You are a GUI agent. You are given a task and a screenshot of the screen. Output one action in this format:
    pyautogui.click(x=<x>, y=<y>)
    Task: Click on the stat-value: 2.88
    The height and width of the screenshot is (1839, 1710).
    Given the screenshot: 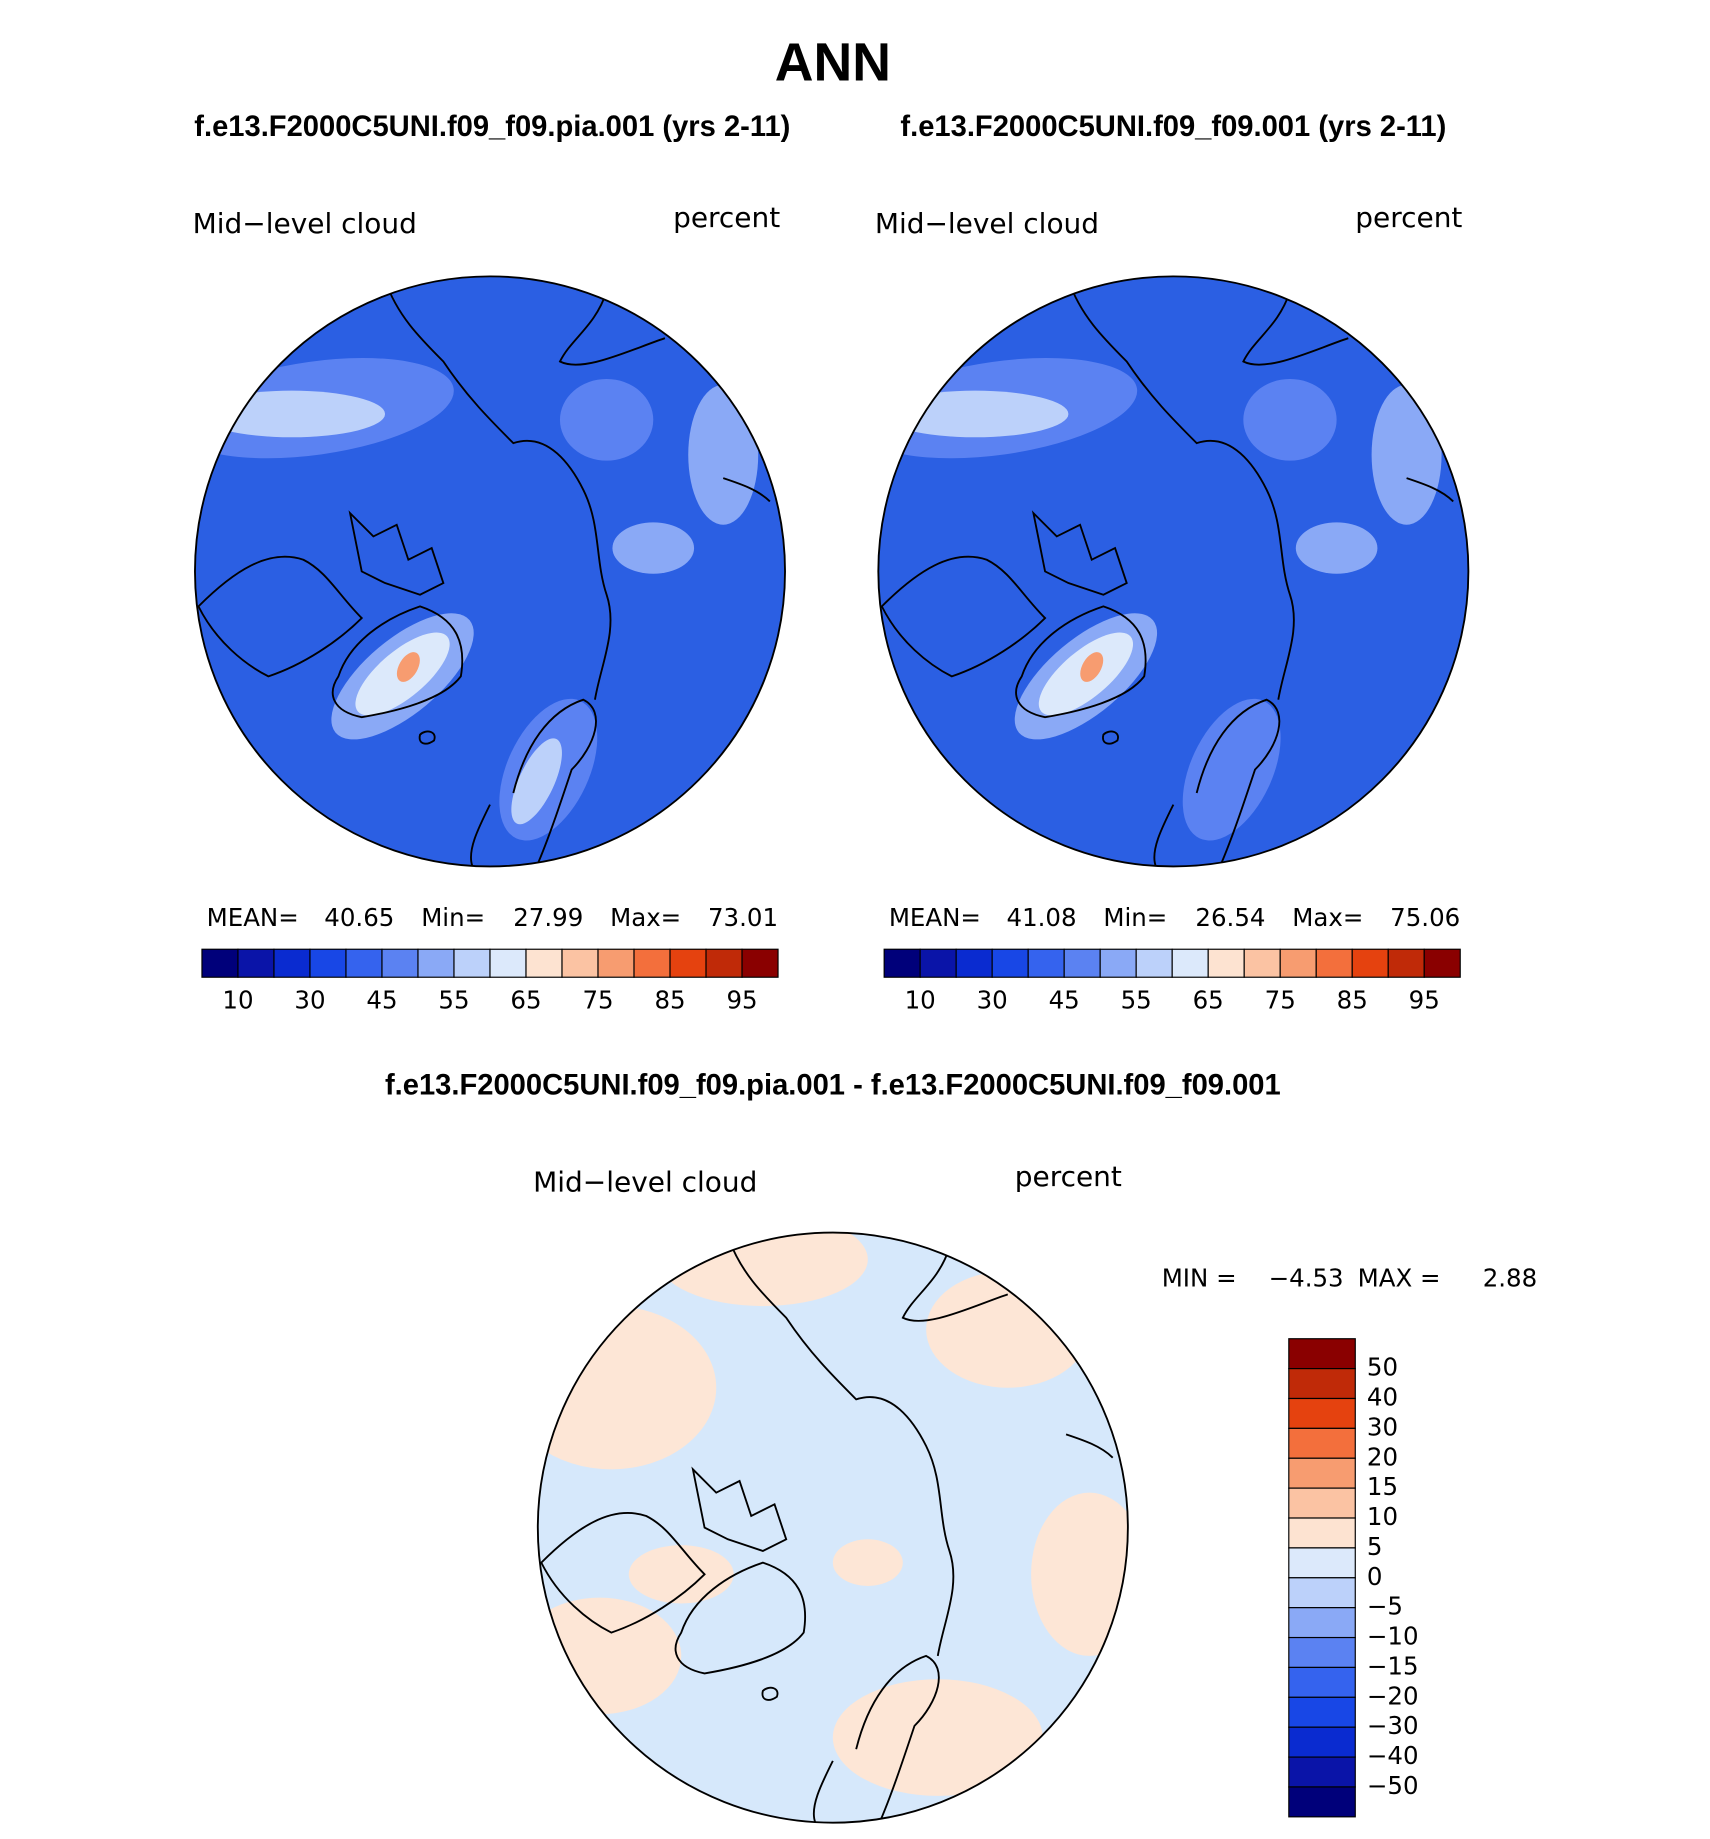 What is the action you would take?
    pyautogui.click(x=1510, y=1277)
    